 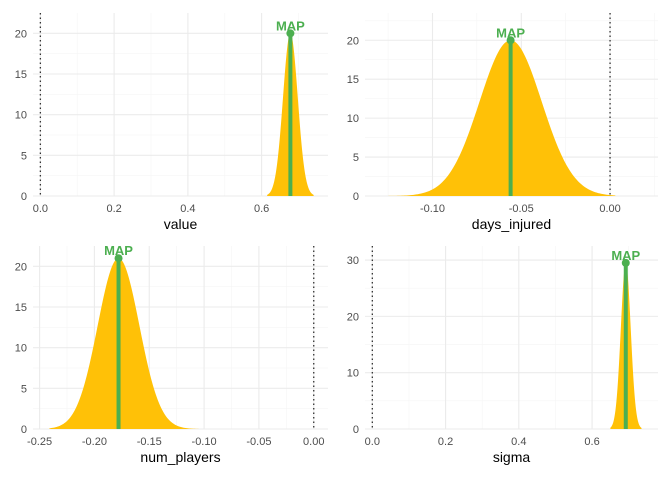 What do you see at coordinates (181, 224) in the screenshot?
I see `x-axis-label: value` at bounding box center [181, 224].